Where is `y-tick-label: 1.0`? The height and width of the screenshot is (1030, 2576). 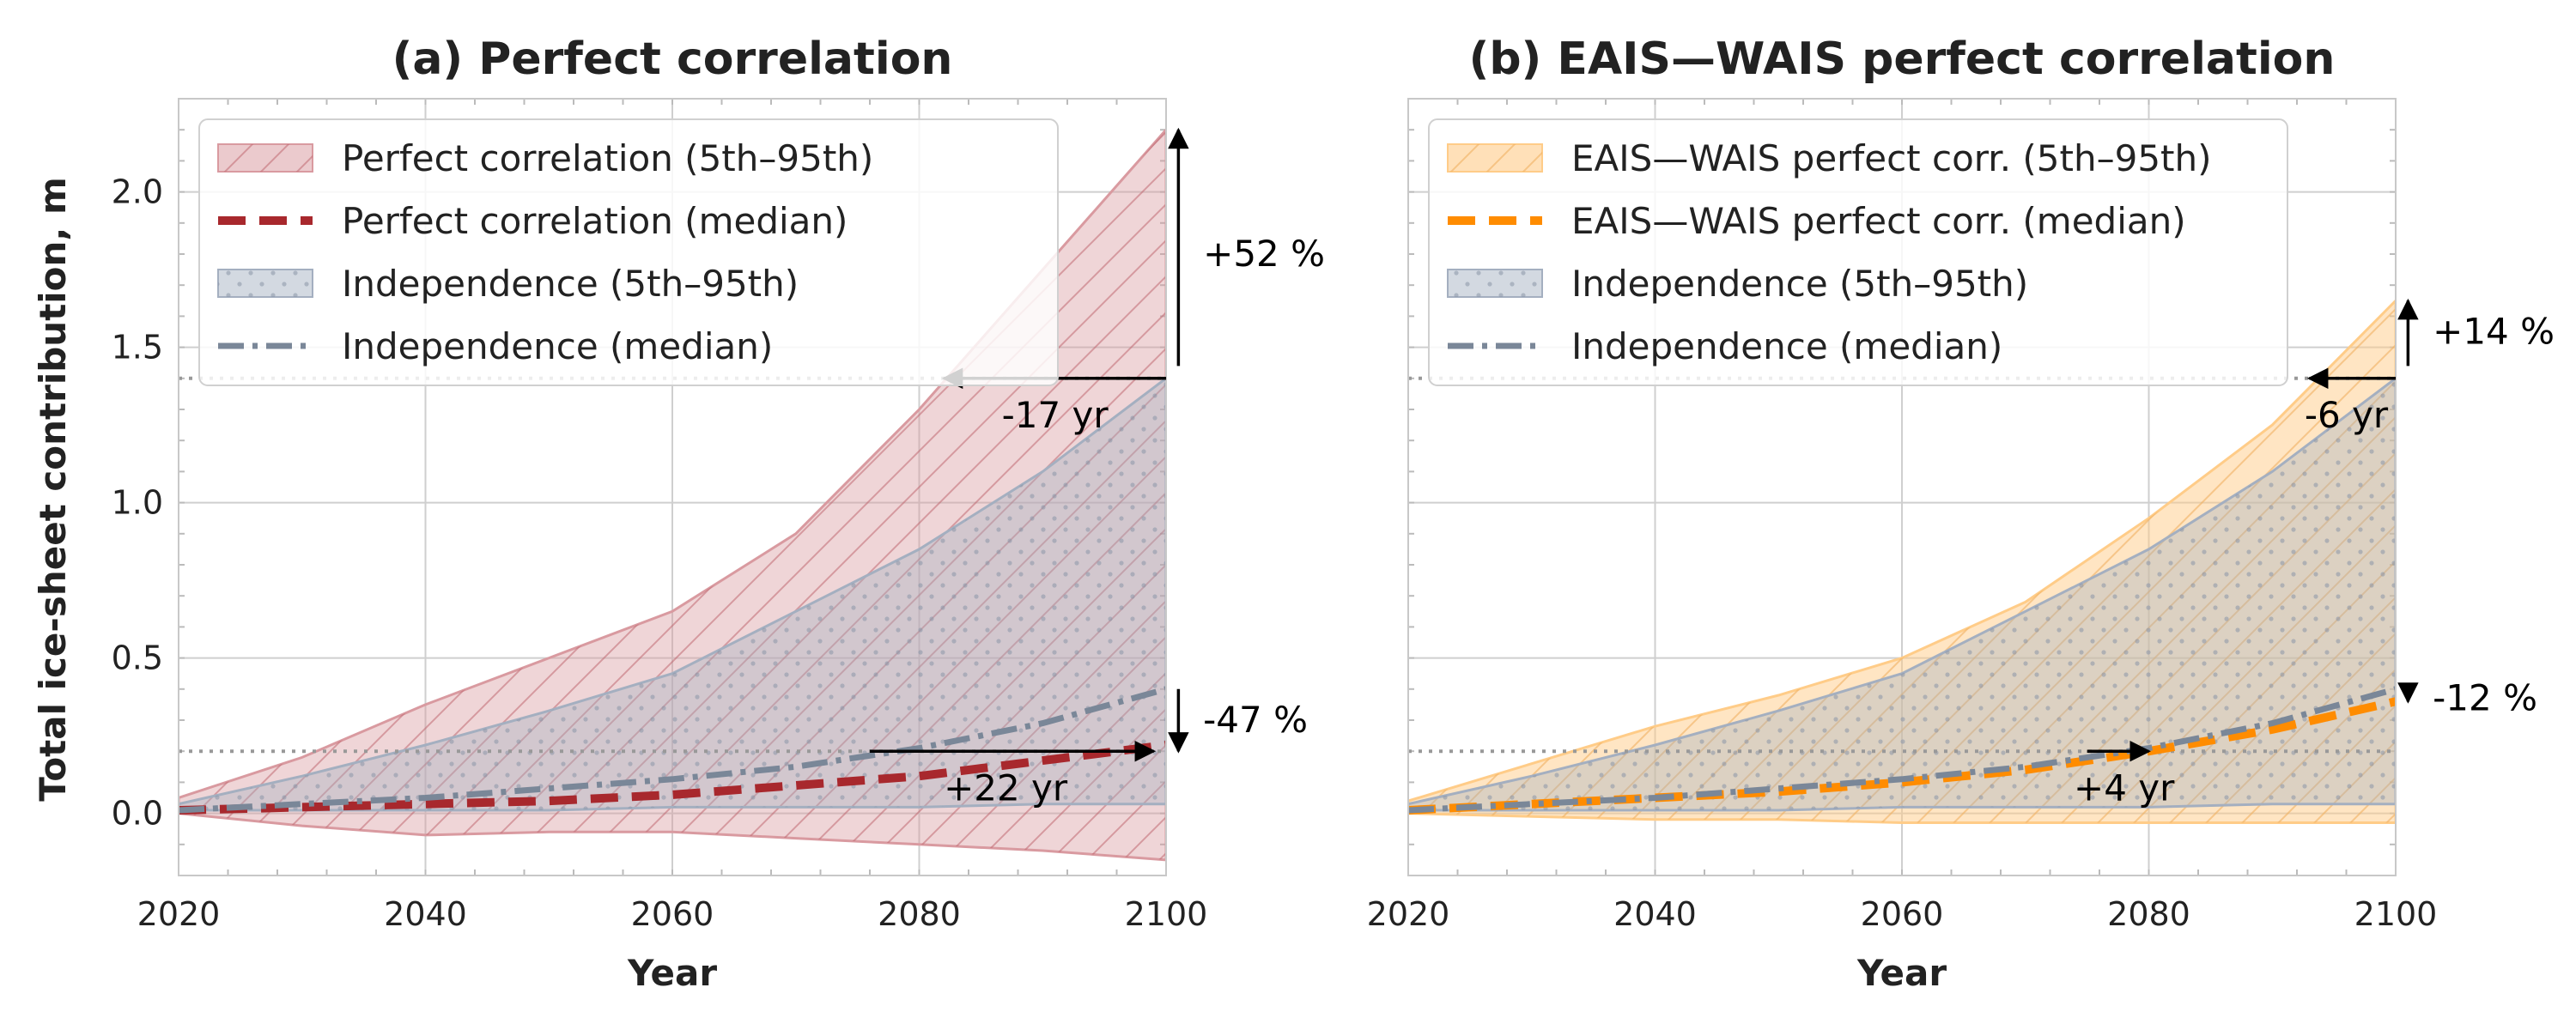
y-tick-label: 1.0 is located at coordinates (137, 503).